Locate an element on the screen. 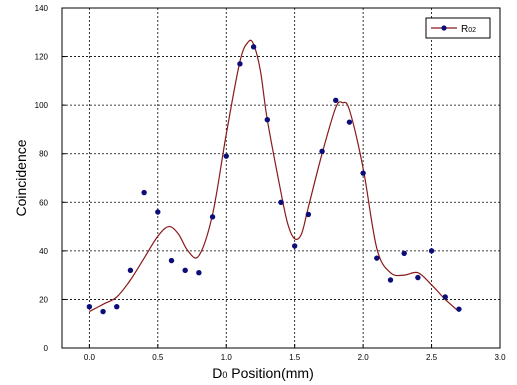 This screenshot has width=517, height=385. y-tick-label: 100 is located at coordinates (42, 105).